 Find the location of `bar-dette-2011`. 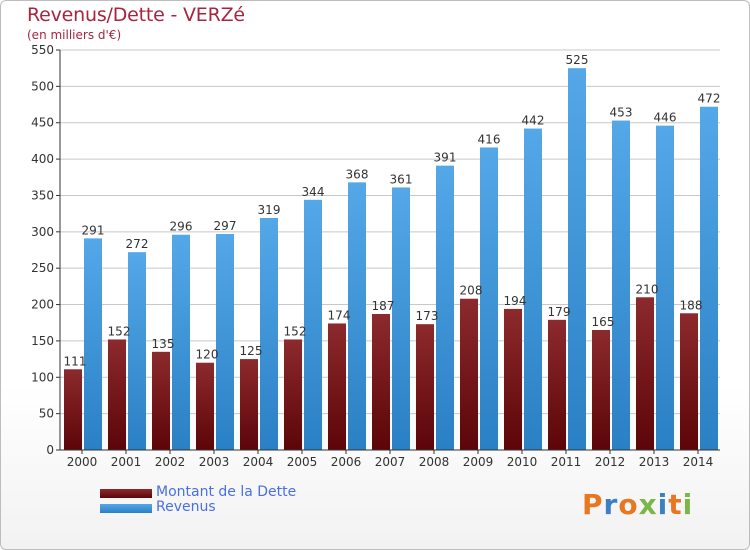

bar-dette-2011 is located at coordinates (557, 384).